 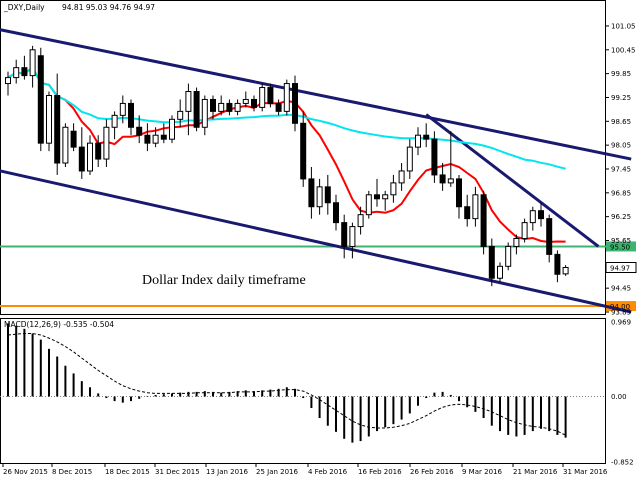 I want to click on ohlc-label: 94.81 95.03 94.76 94.97, so click(x=108, y=7).